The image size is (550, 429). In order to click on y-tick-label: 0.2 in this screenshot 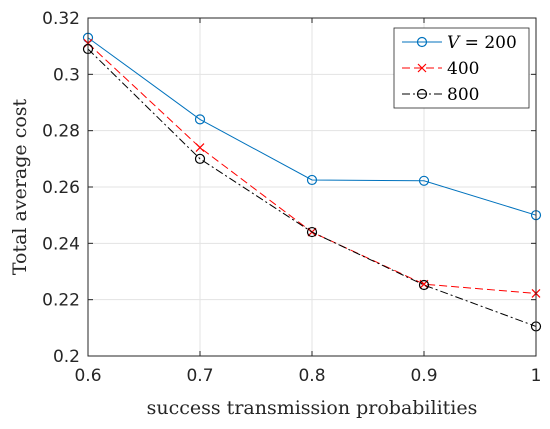, I will do `click(66, 357)`.